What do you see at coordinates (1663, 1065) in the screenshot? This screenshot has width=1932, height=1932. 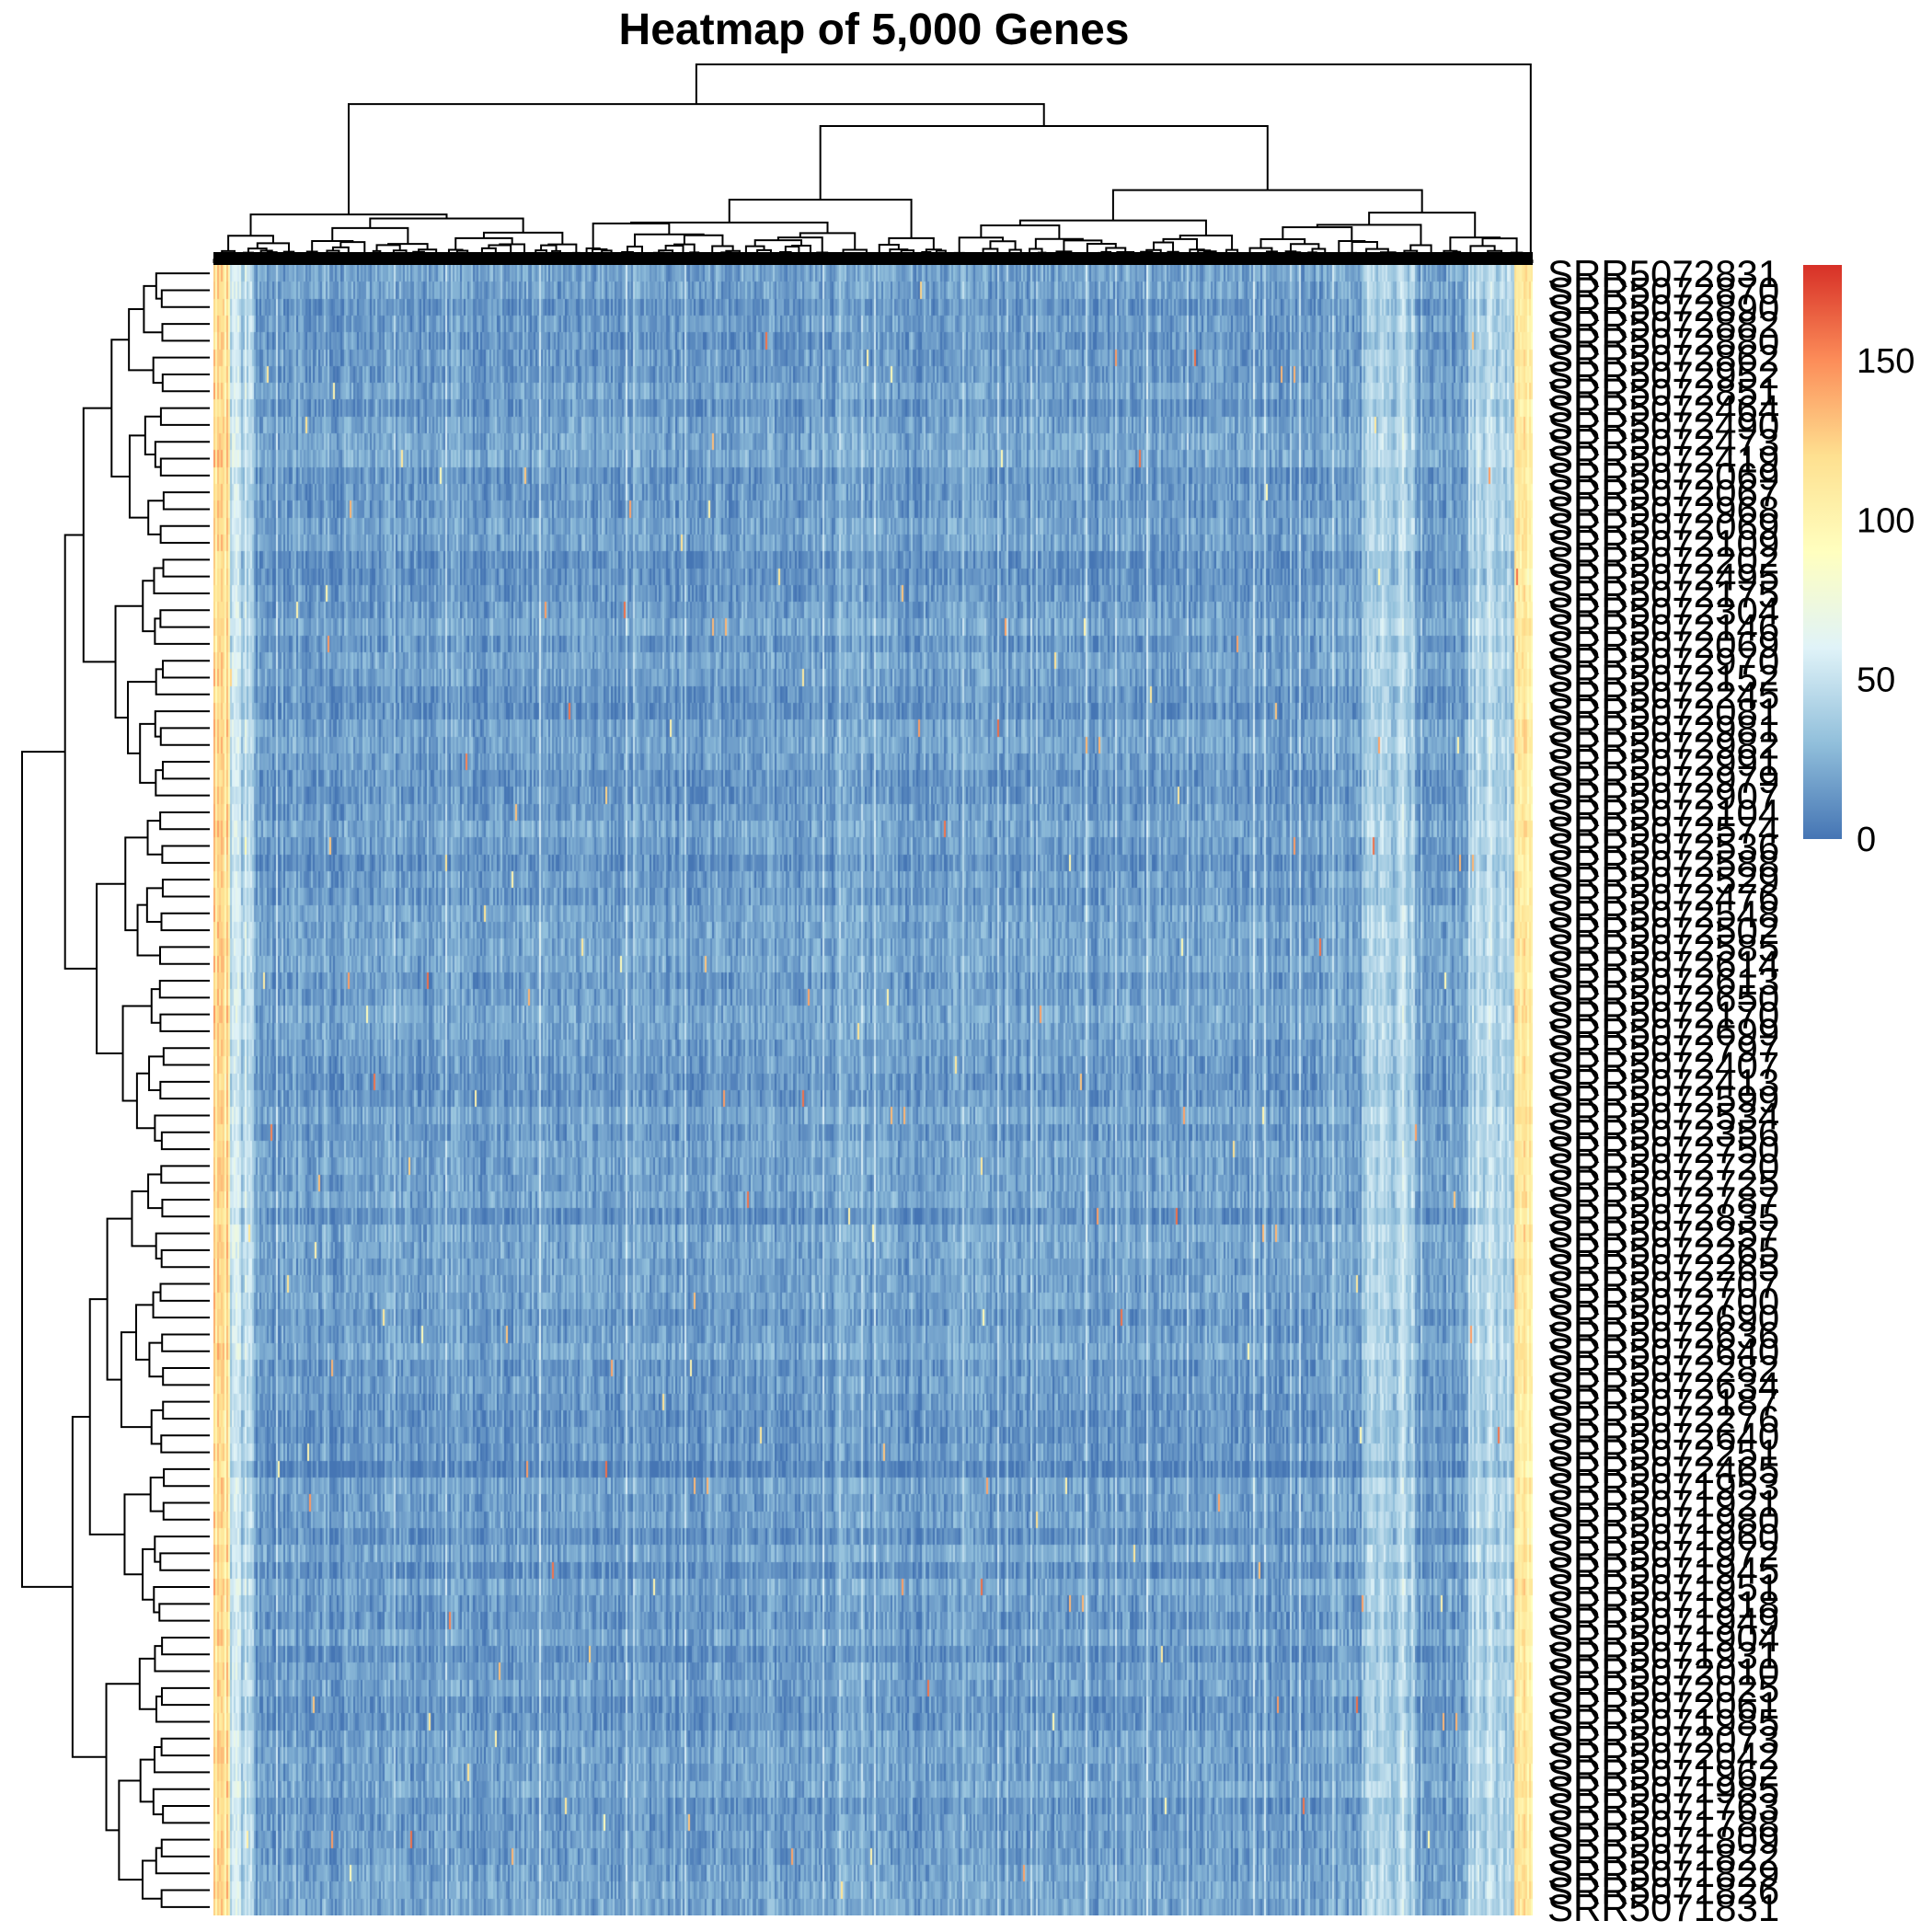 I see `row-label: SRR5072407` at bounding box center [1663, 1065].